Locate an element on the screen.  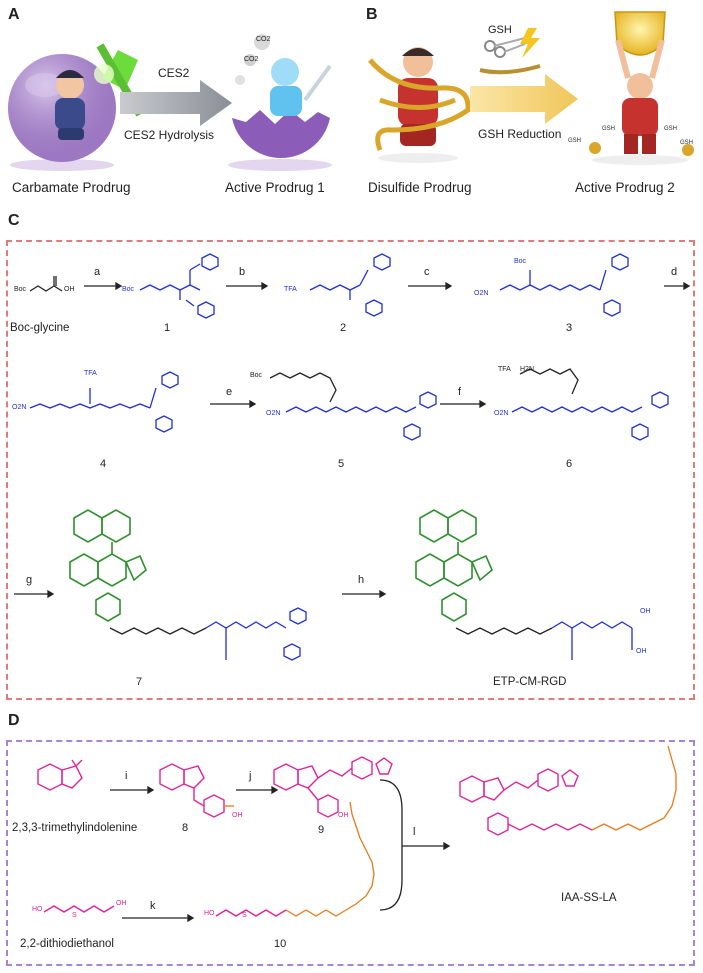
s-atom-2: S is located at coordinates (244, 915).